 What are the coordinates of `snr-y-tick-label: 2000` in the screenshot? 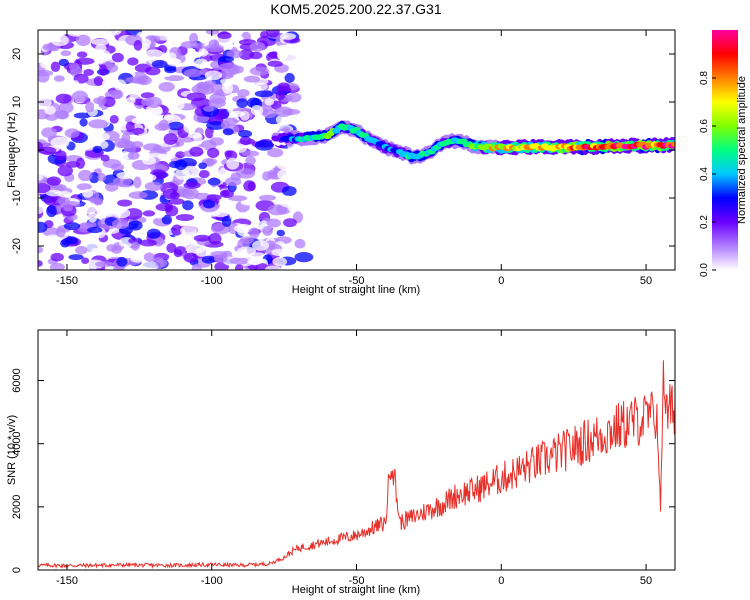 It's located at (17, 507).